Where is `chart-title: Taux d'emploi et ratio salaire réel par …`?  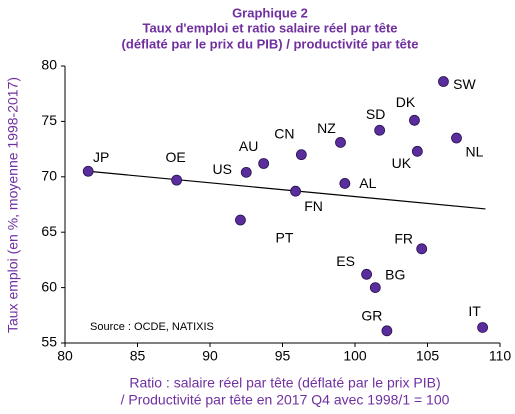 chart-title: Taux d'emploi et ratio salaire réel par … is located at coordinates (270, 27).